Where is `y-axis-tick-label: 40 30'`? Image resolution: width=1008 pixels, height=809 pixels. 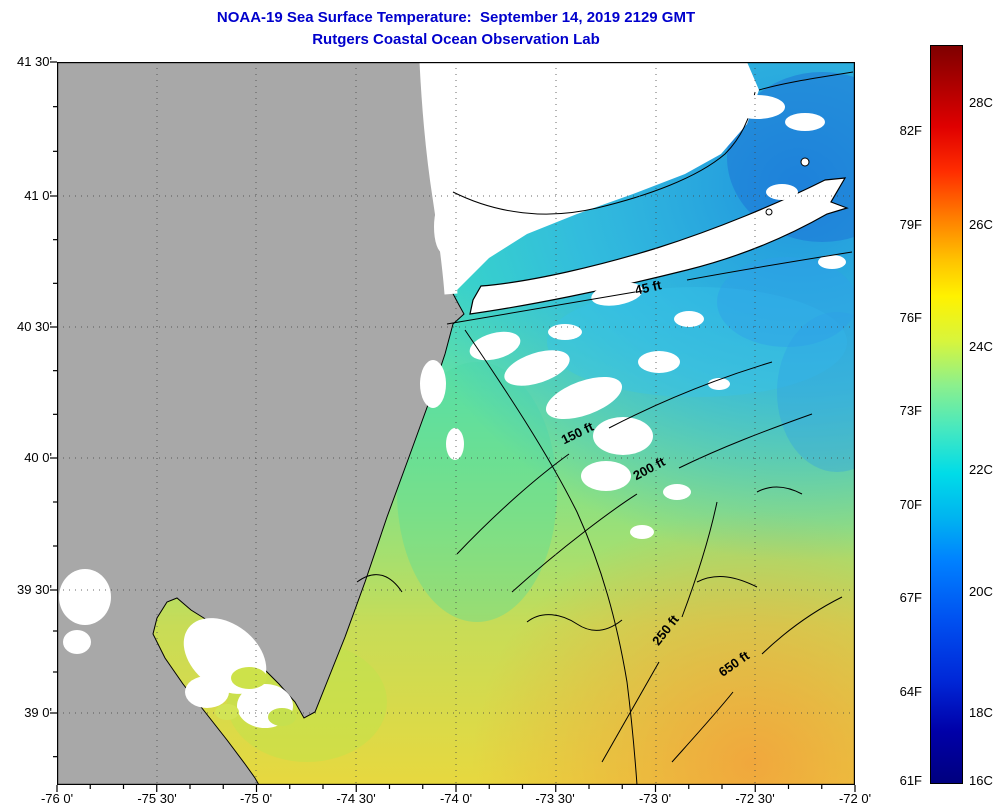
y-axis-tick-label: 40 30' is located at coordinates (34, 326).